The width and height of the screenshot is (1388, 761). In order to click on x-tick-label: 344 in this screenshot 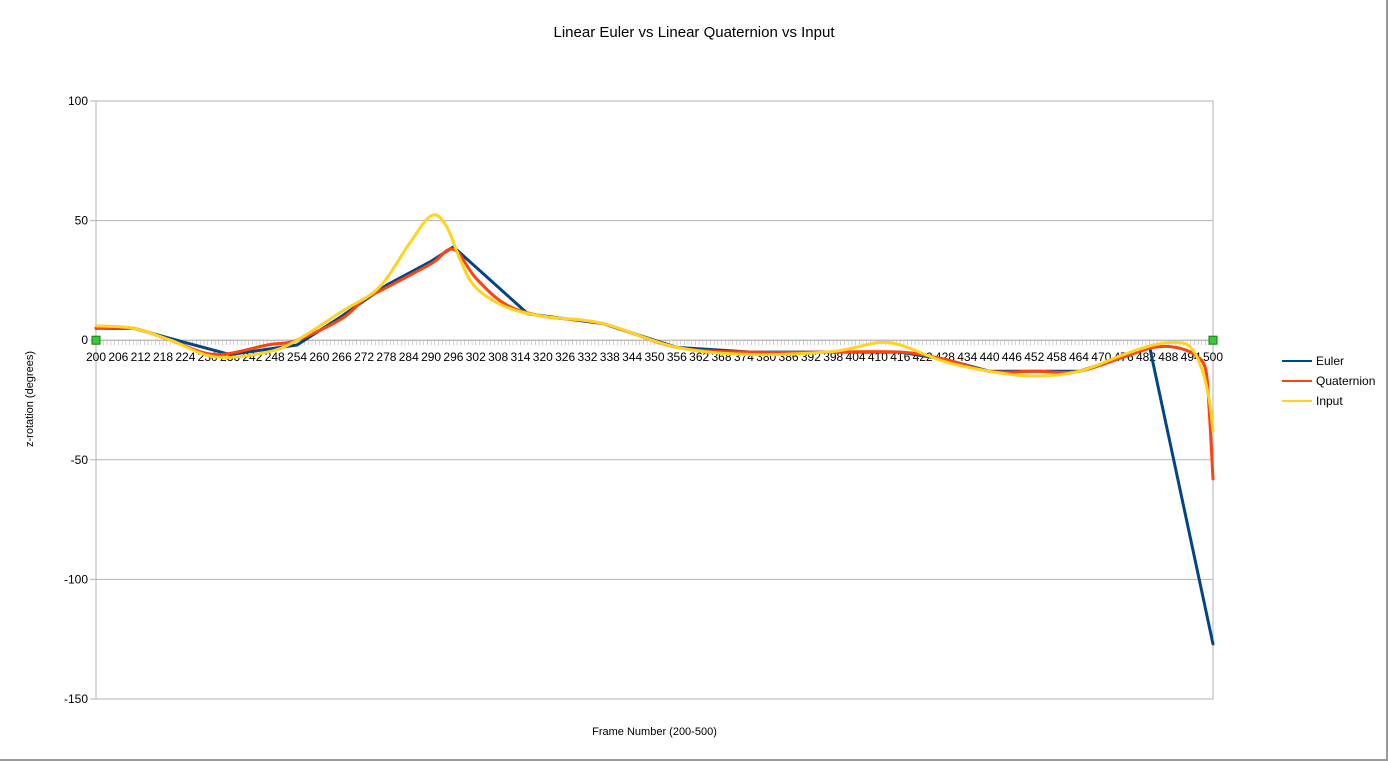, I will do `click(632, 357)`.